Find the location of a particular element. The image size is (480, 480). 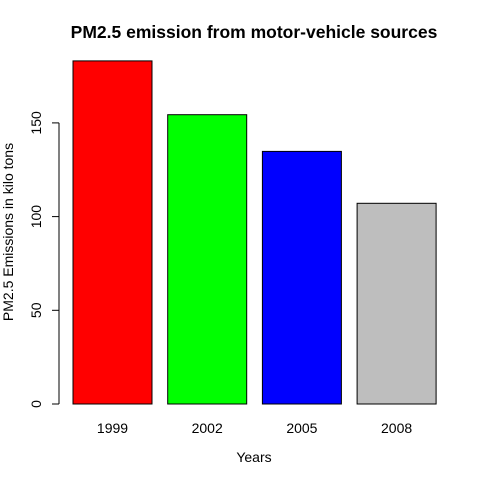

bar-2008 is located at coordinates (396, 303).